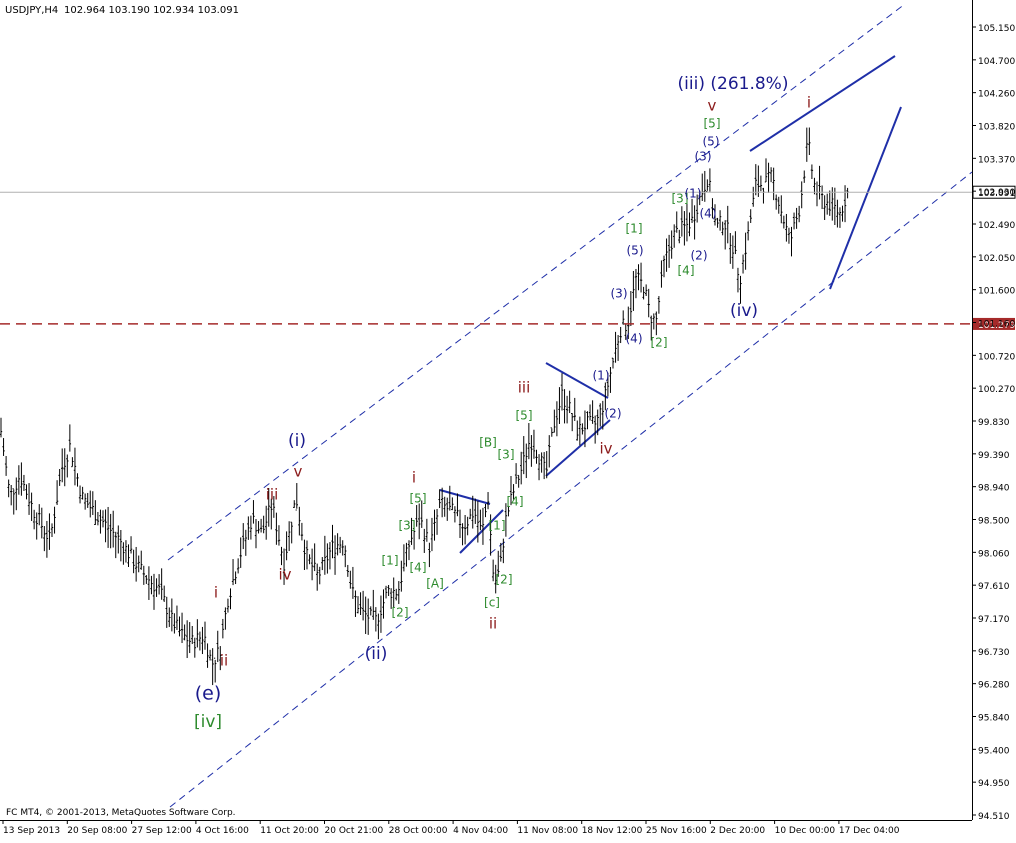 The image size is (1016, 843). Describe the element at coordinates (994, 587) in the screenshot. I see `y-tick-label: 97.610` at that location.